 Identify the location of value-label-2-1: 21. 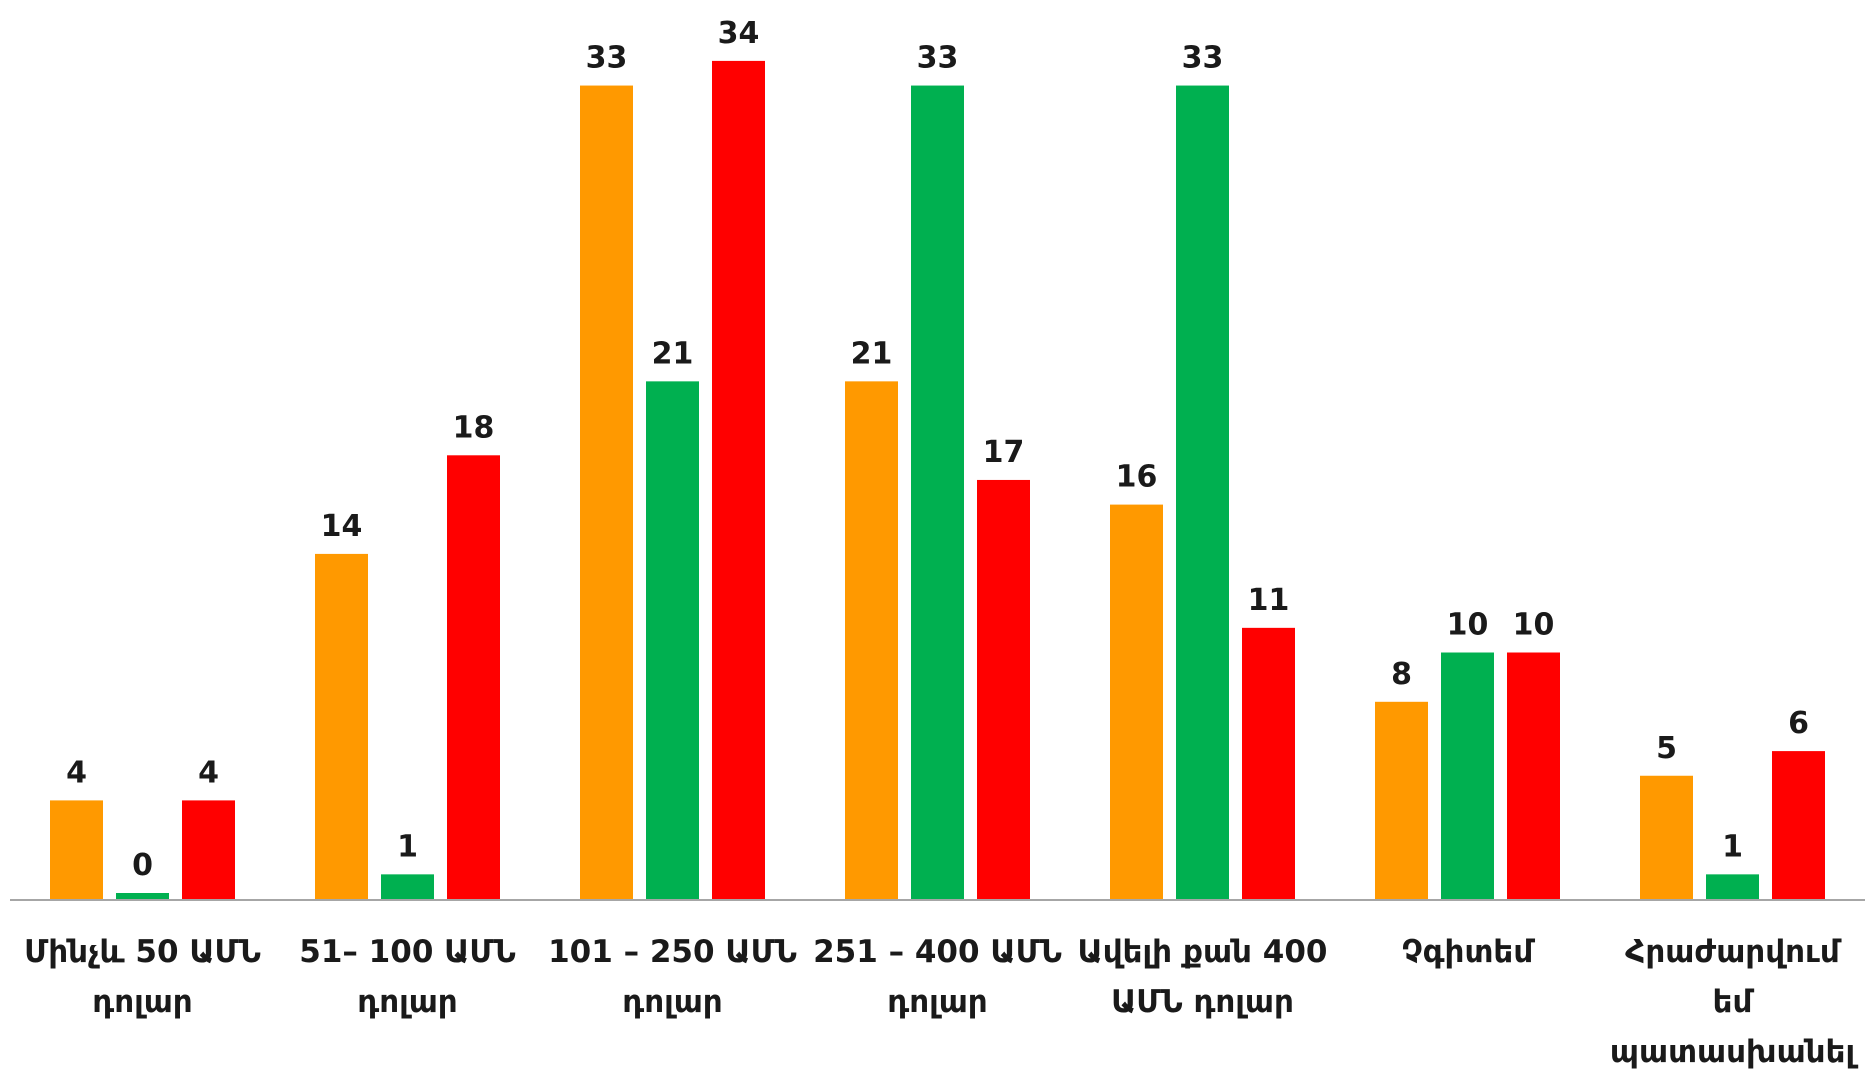
(673, 353).